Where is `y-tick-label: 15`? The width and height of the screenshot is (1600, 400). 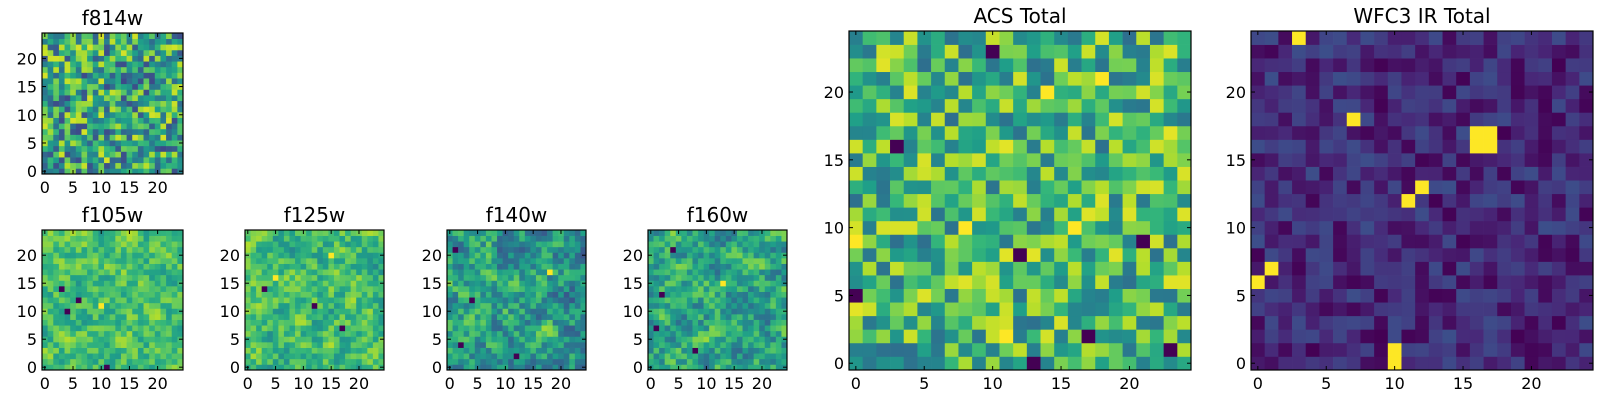
y-tick-label: 15 is located at coordinates (1236, 160).